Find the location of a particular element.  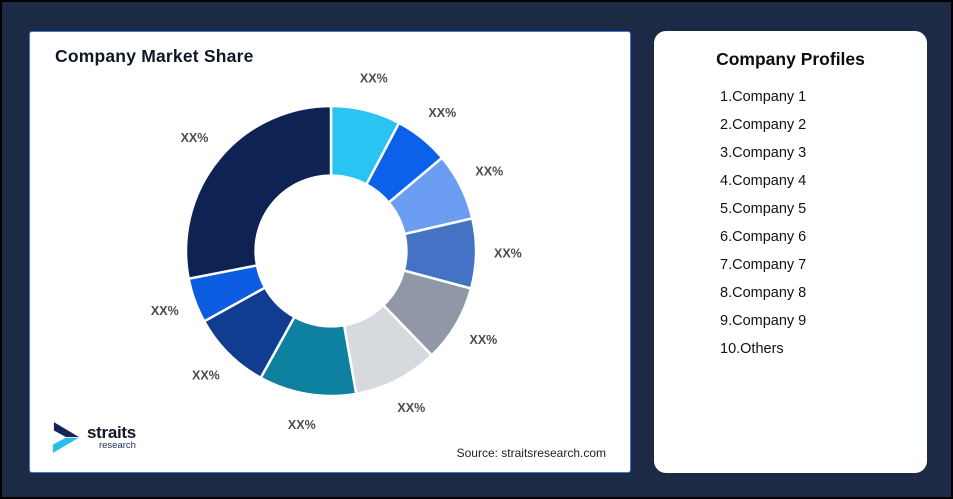

logo-brand: straits is located at coordinates (111, 433).